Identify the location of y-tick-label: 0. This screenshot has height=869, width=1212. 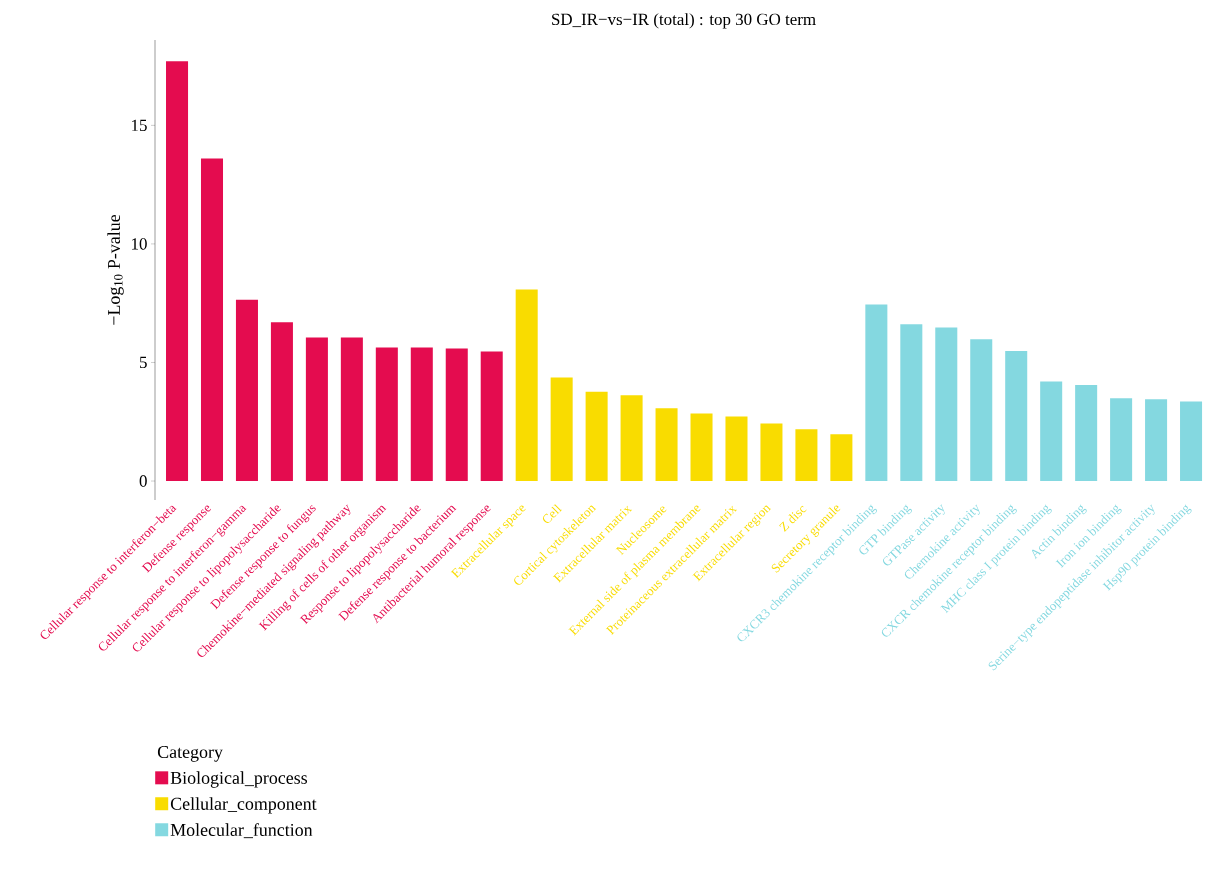
(143, 481).